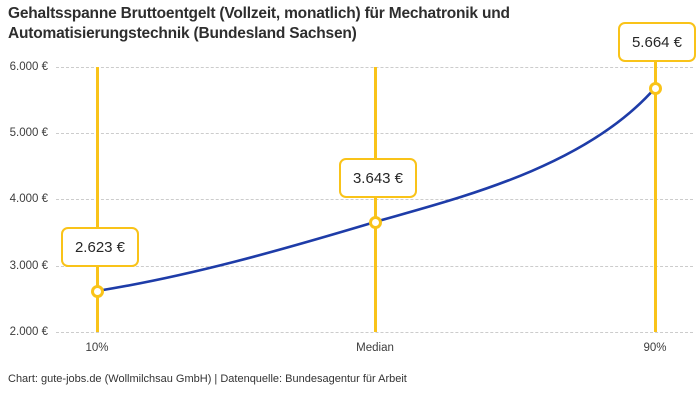  What do you see at coordinates (28, 199) in the screenshot?
I see `y-tick-label: 4.000 €` at bounding box center [28, 199].